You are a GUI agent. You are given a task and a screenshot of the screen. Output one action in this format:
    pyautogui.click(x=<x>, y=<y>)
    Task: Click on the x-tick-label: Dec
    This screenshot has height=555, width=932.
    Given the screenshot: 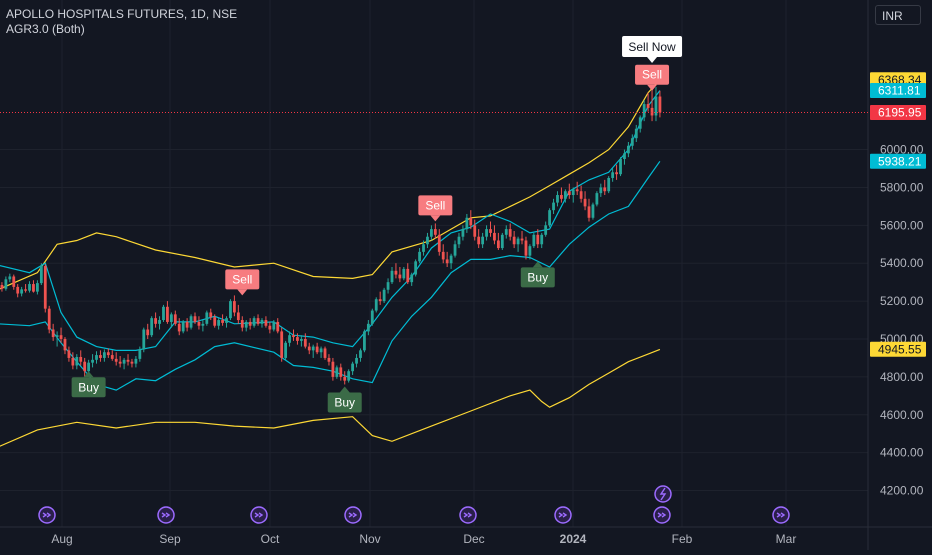 What is the action you would take?
    pyautogui.click(x=473, y=539)
    